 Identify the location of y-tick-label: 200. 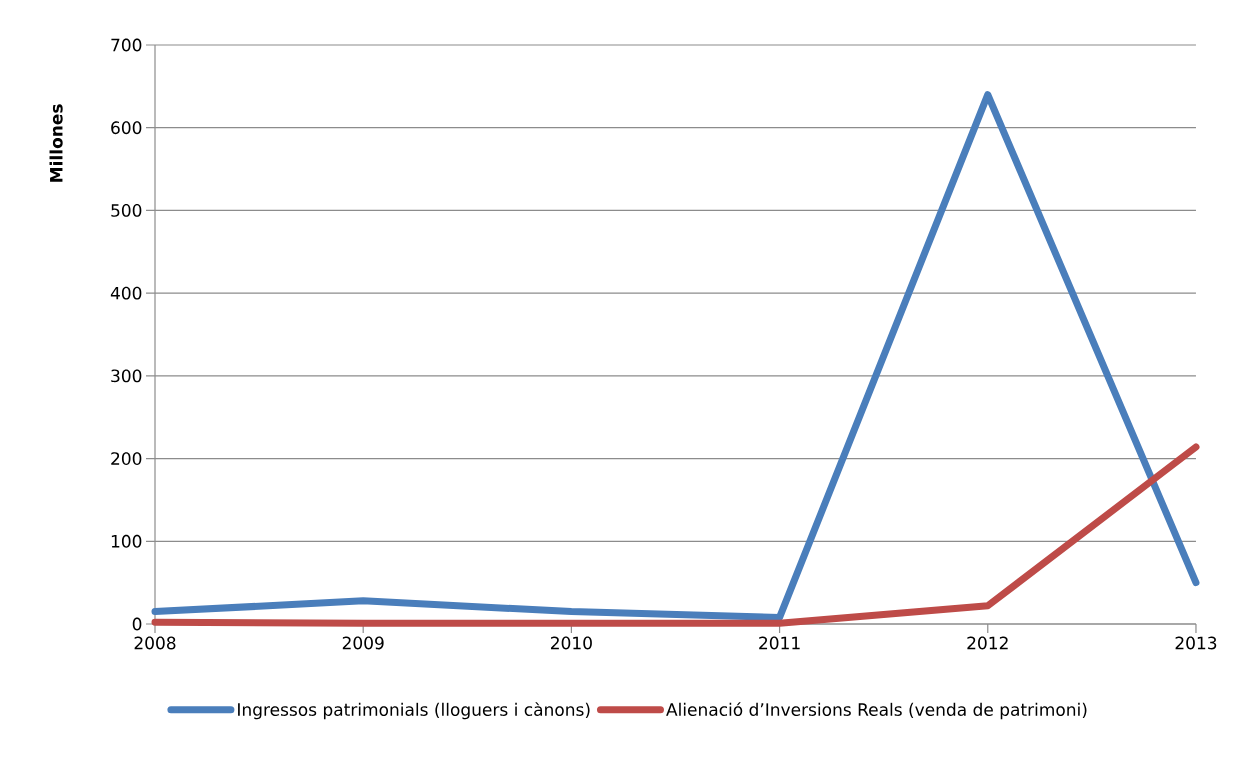
(126, 458).